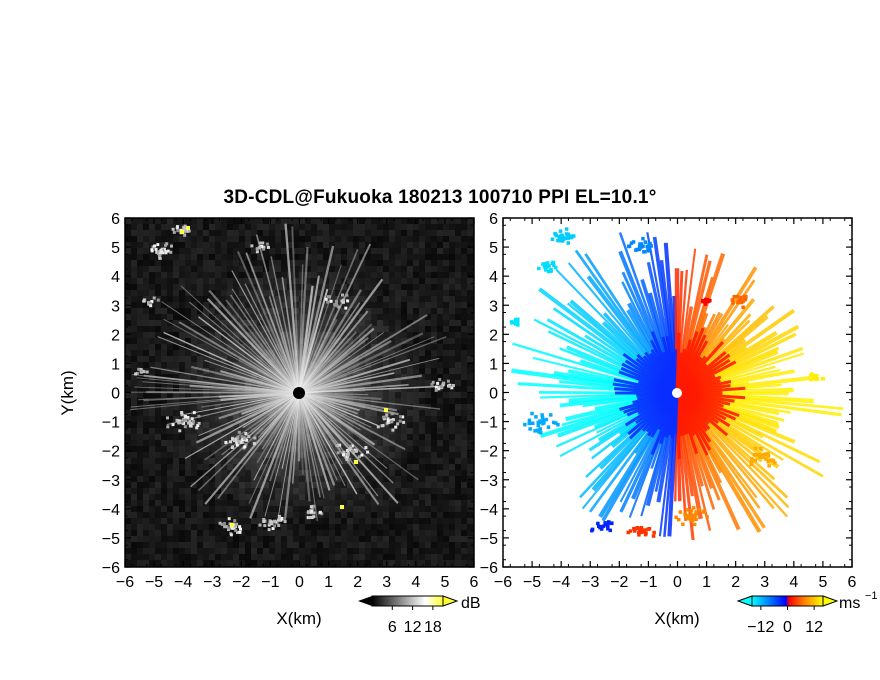  Describe the element at coordinates (493, 394) in the screenshot. I see `y-tick-label: 0` at that location.